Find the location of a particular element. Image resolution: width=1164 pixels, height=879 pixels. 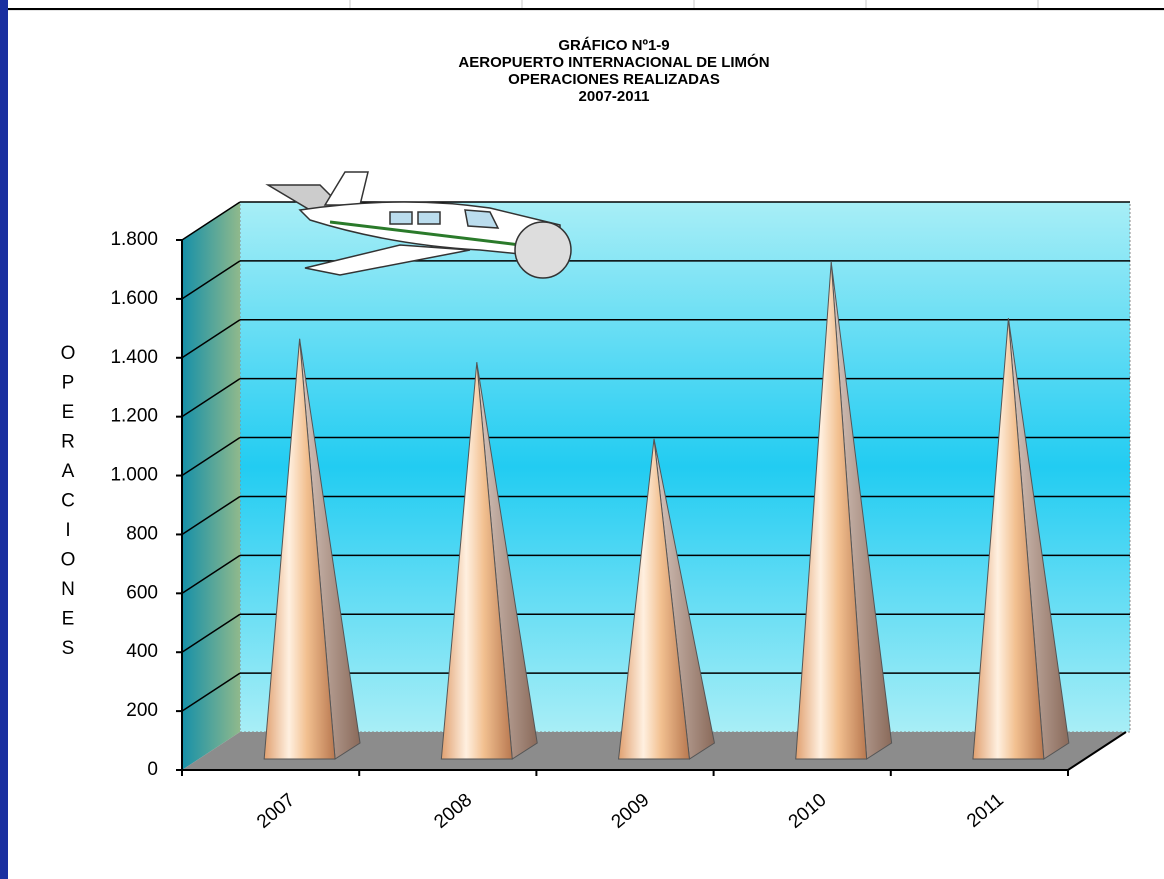

y-tick-label: 400 is located at coordinates (142, 651).